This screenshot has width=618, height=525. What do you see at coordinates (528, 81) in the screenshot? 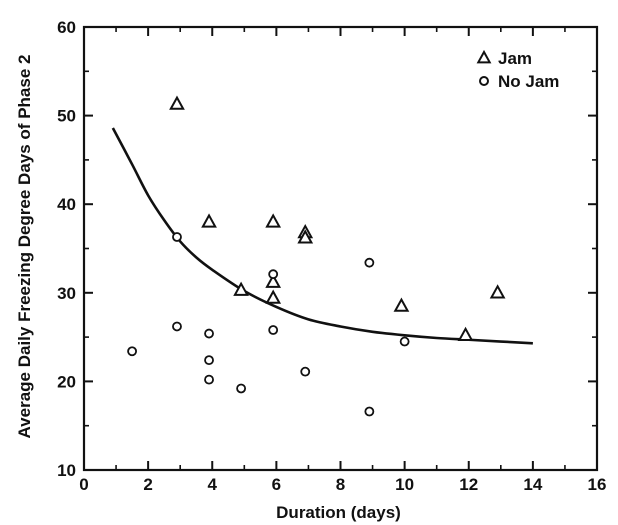
I see `legend-label-no-jam: No Jam` at bounding box center [528, 81].